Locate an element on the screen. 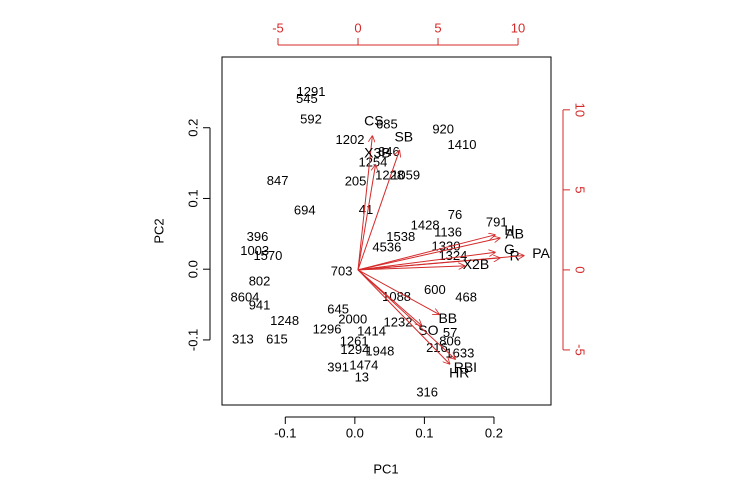 Image resolution: width=737 pixels, height=502 pixels. x-tick-label: 0.2 is located at coordinates (494, 432).